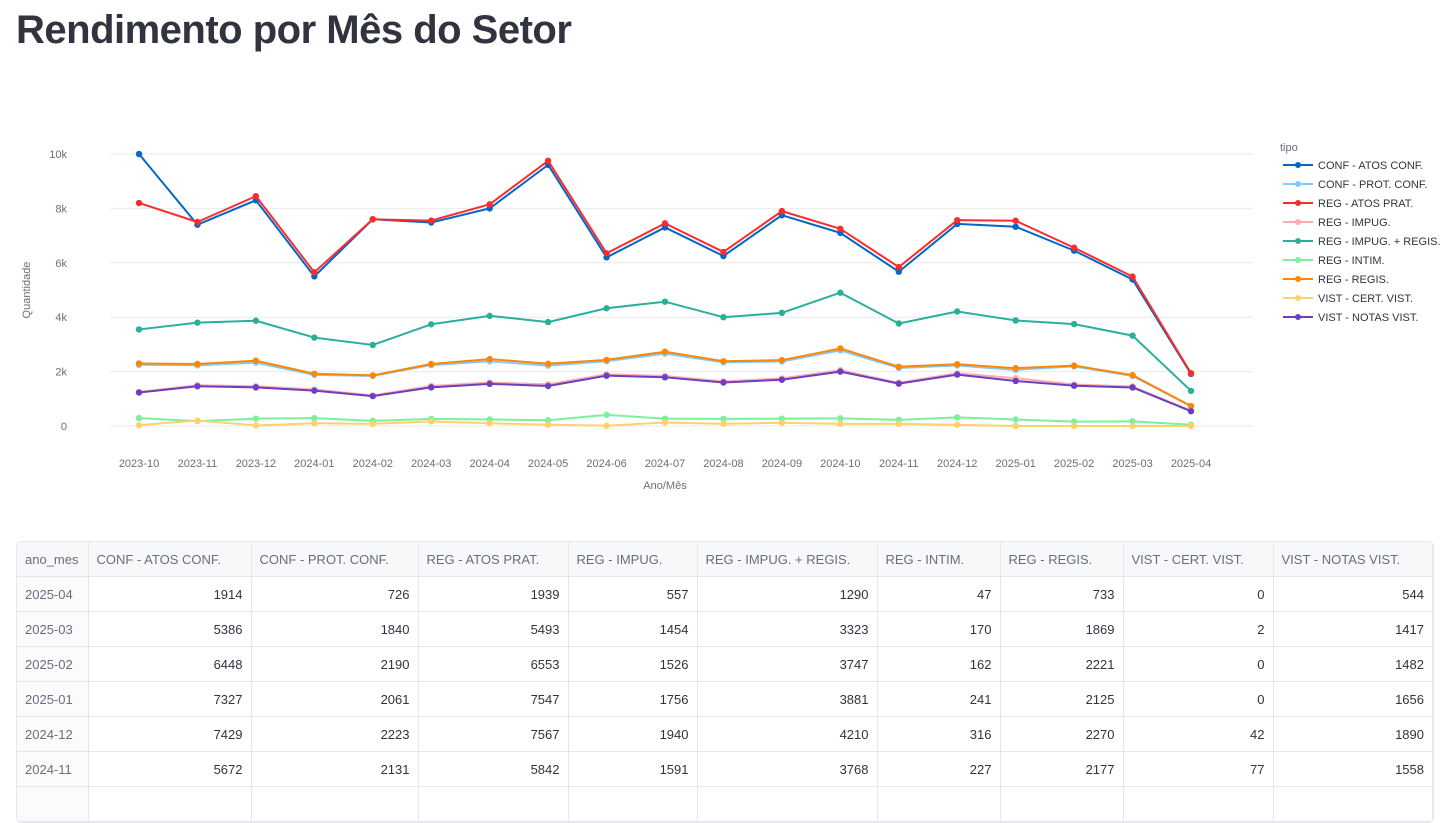 The width and height of the screenshot is (1448, 823). Describe the element at coordinates (53, 699) in the screenshot. I see `row-index-cell: 2025-01` at that location.